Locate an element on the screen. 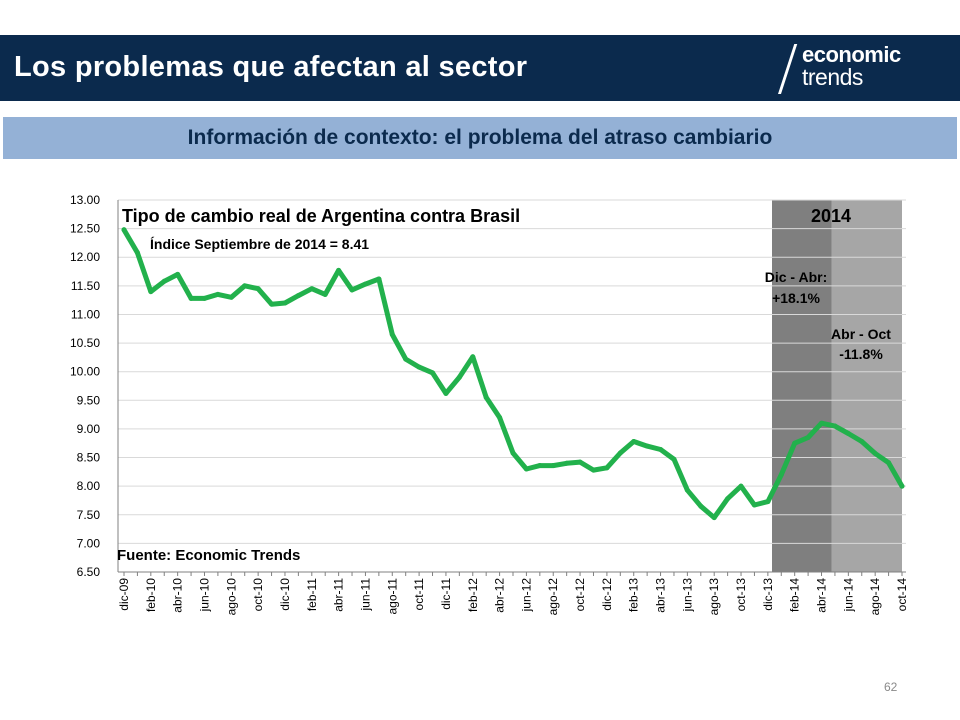  header-bar is located at coordinates (480, 68).